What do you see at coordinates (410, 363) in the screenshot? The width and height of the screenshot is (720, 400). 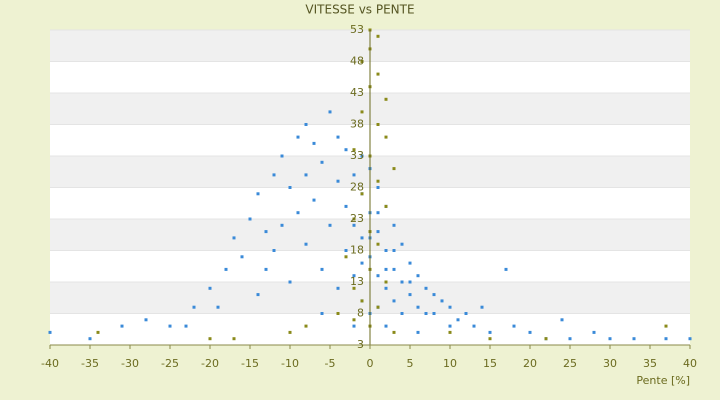 I see `x-tick-label: 5` at bounding box center [410, 363].